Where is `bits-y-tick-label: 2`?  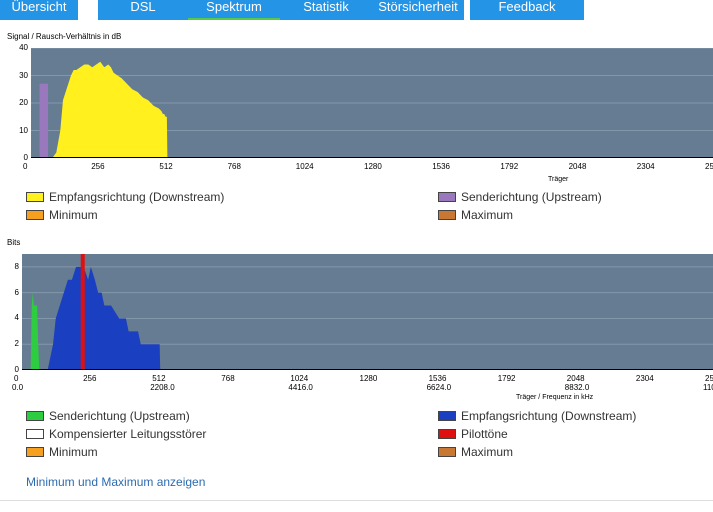 bits-y-tick-label: 2 is located at coordinates (16, 344).